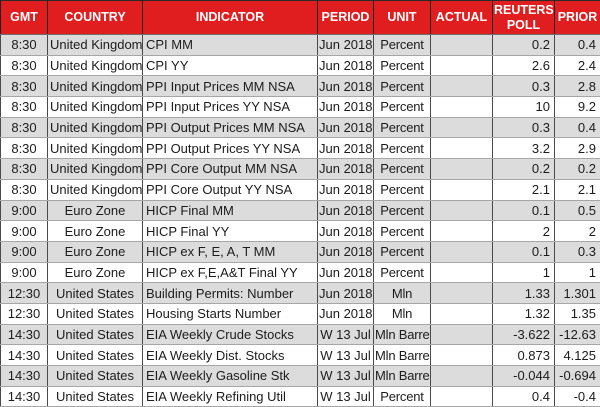 The image size is (600, 407). I want to click on cell-prior: 0.2, so click(577, 169).